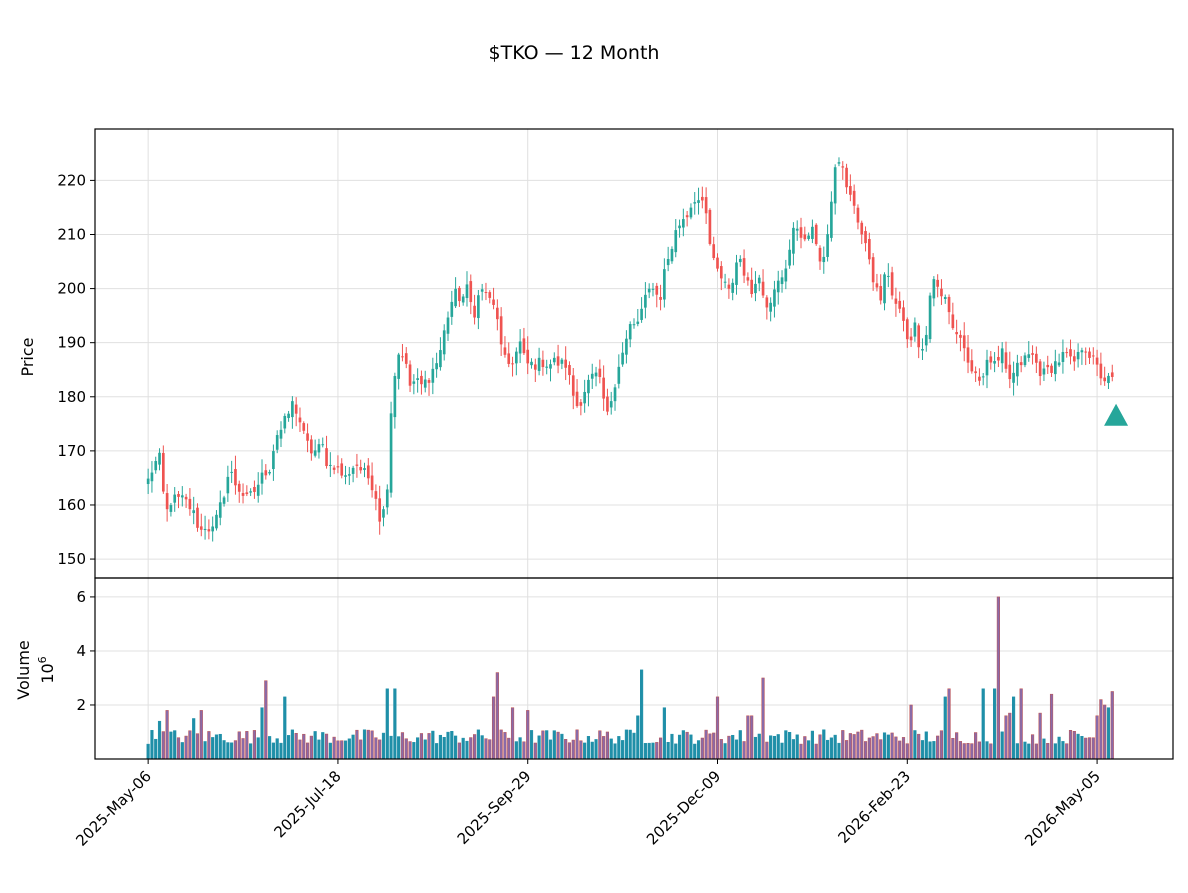 This screenshot has height=893, width=1188. What do you see at coordinates (1116, 414) in the screenshot?
I see `buy-signal-marker` at bounding box center [1116, 414].